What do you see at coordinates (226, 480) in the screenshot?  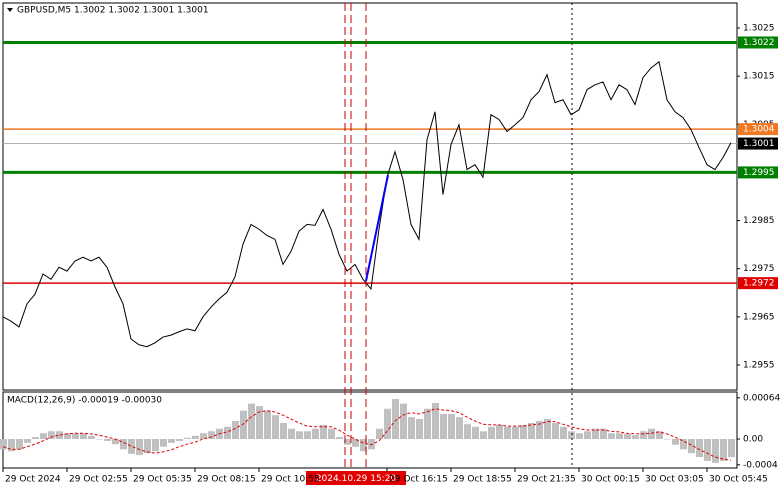 I see `x-tick-label: 29 Oct 08:15` at bounding box center [226, 480].